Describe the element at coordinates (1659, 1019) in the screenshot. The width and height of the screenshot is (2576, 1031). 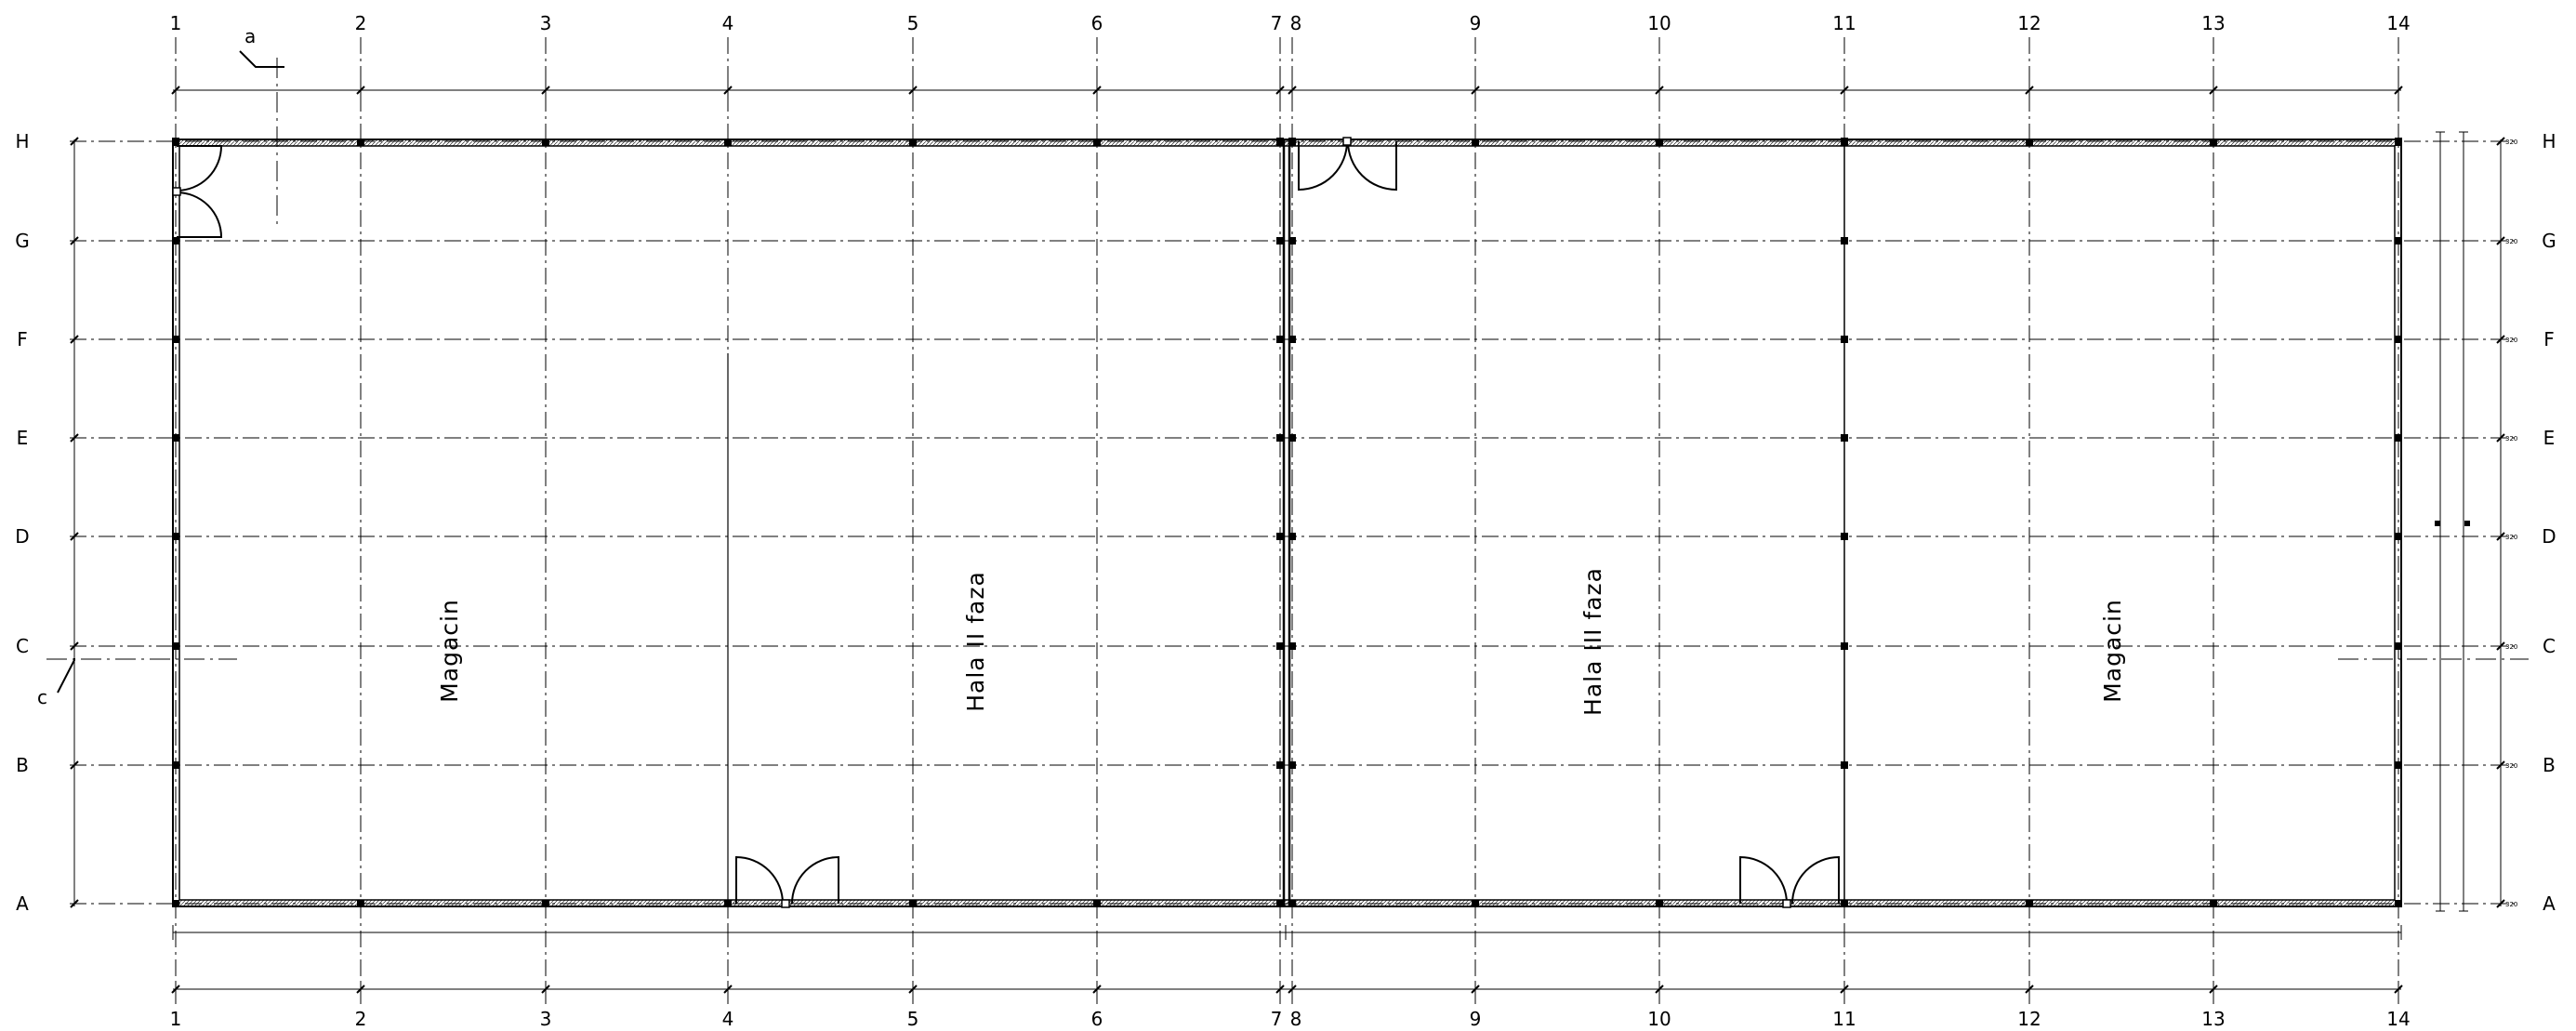
I see `column-axis-label-bottom: 10` at that location.